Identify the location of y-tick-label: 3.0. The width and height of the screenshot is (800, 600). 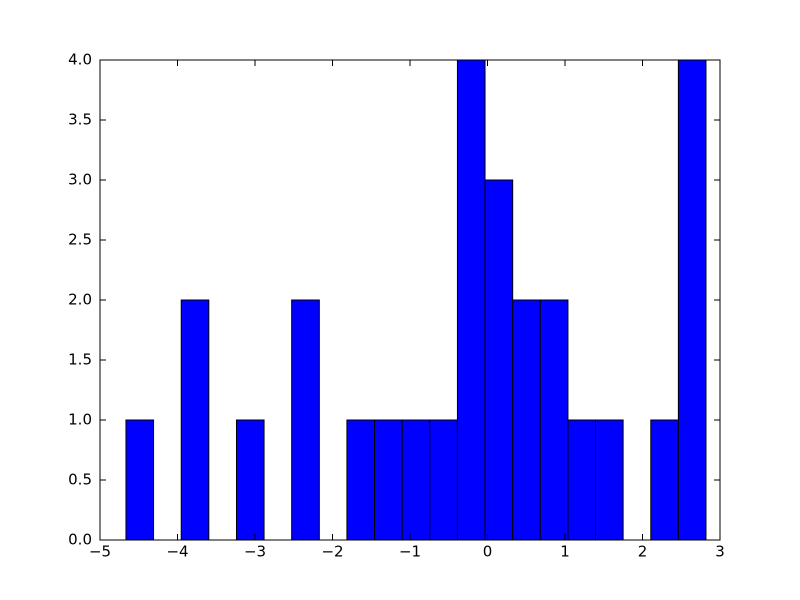
(80, 180).